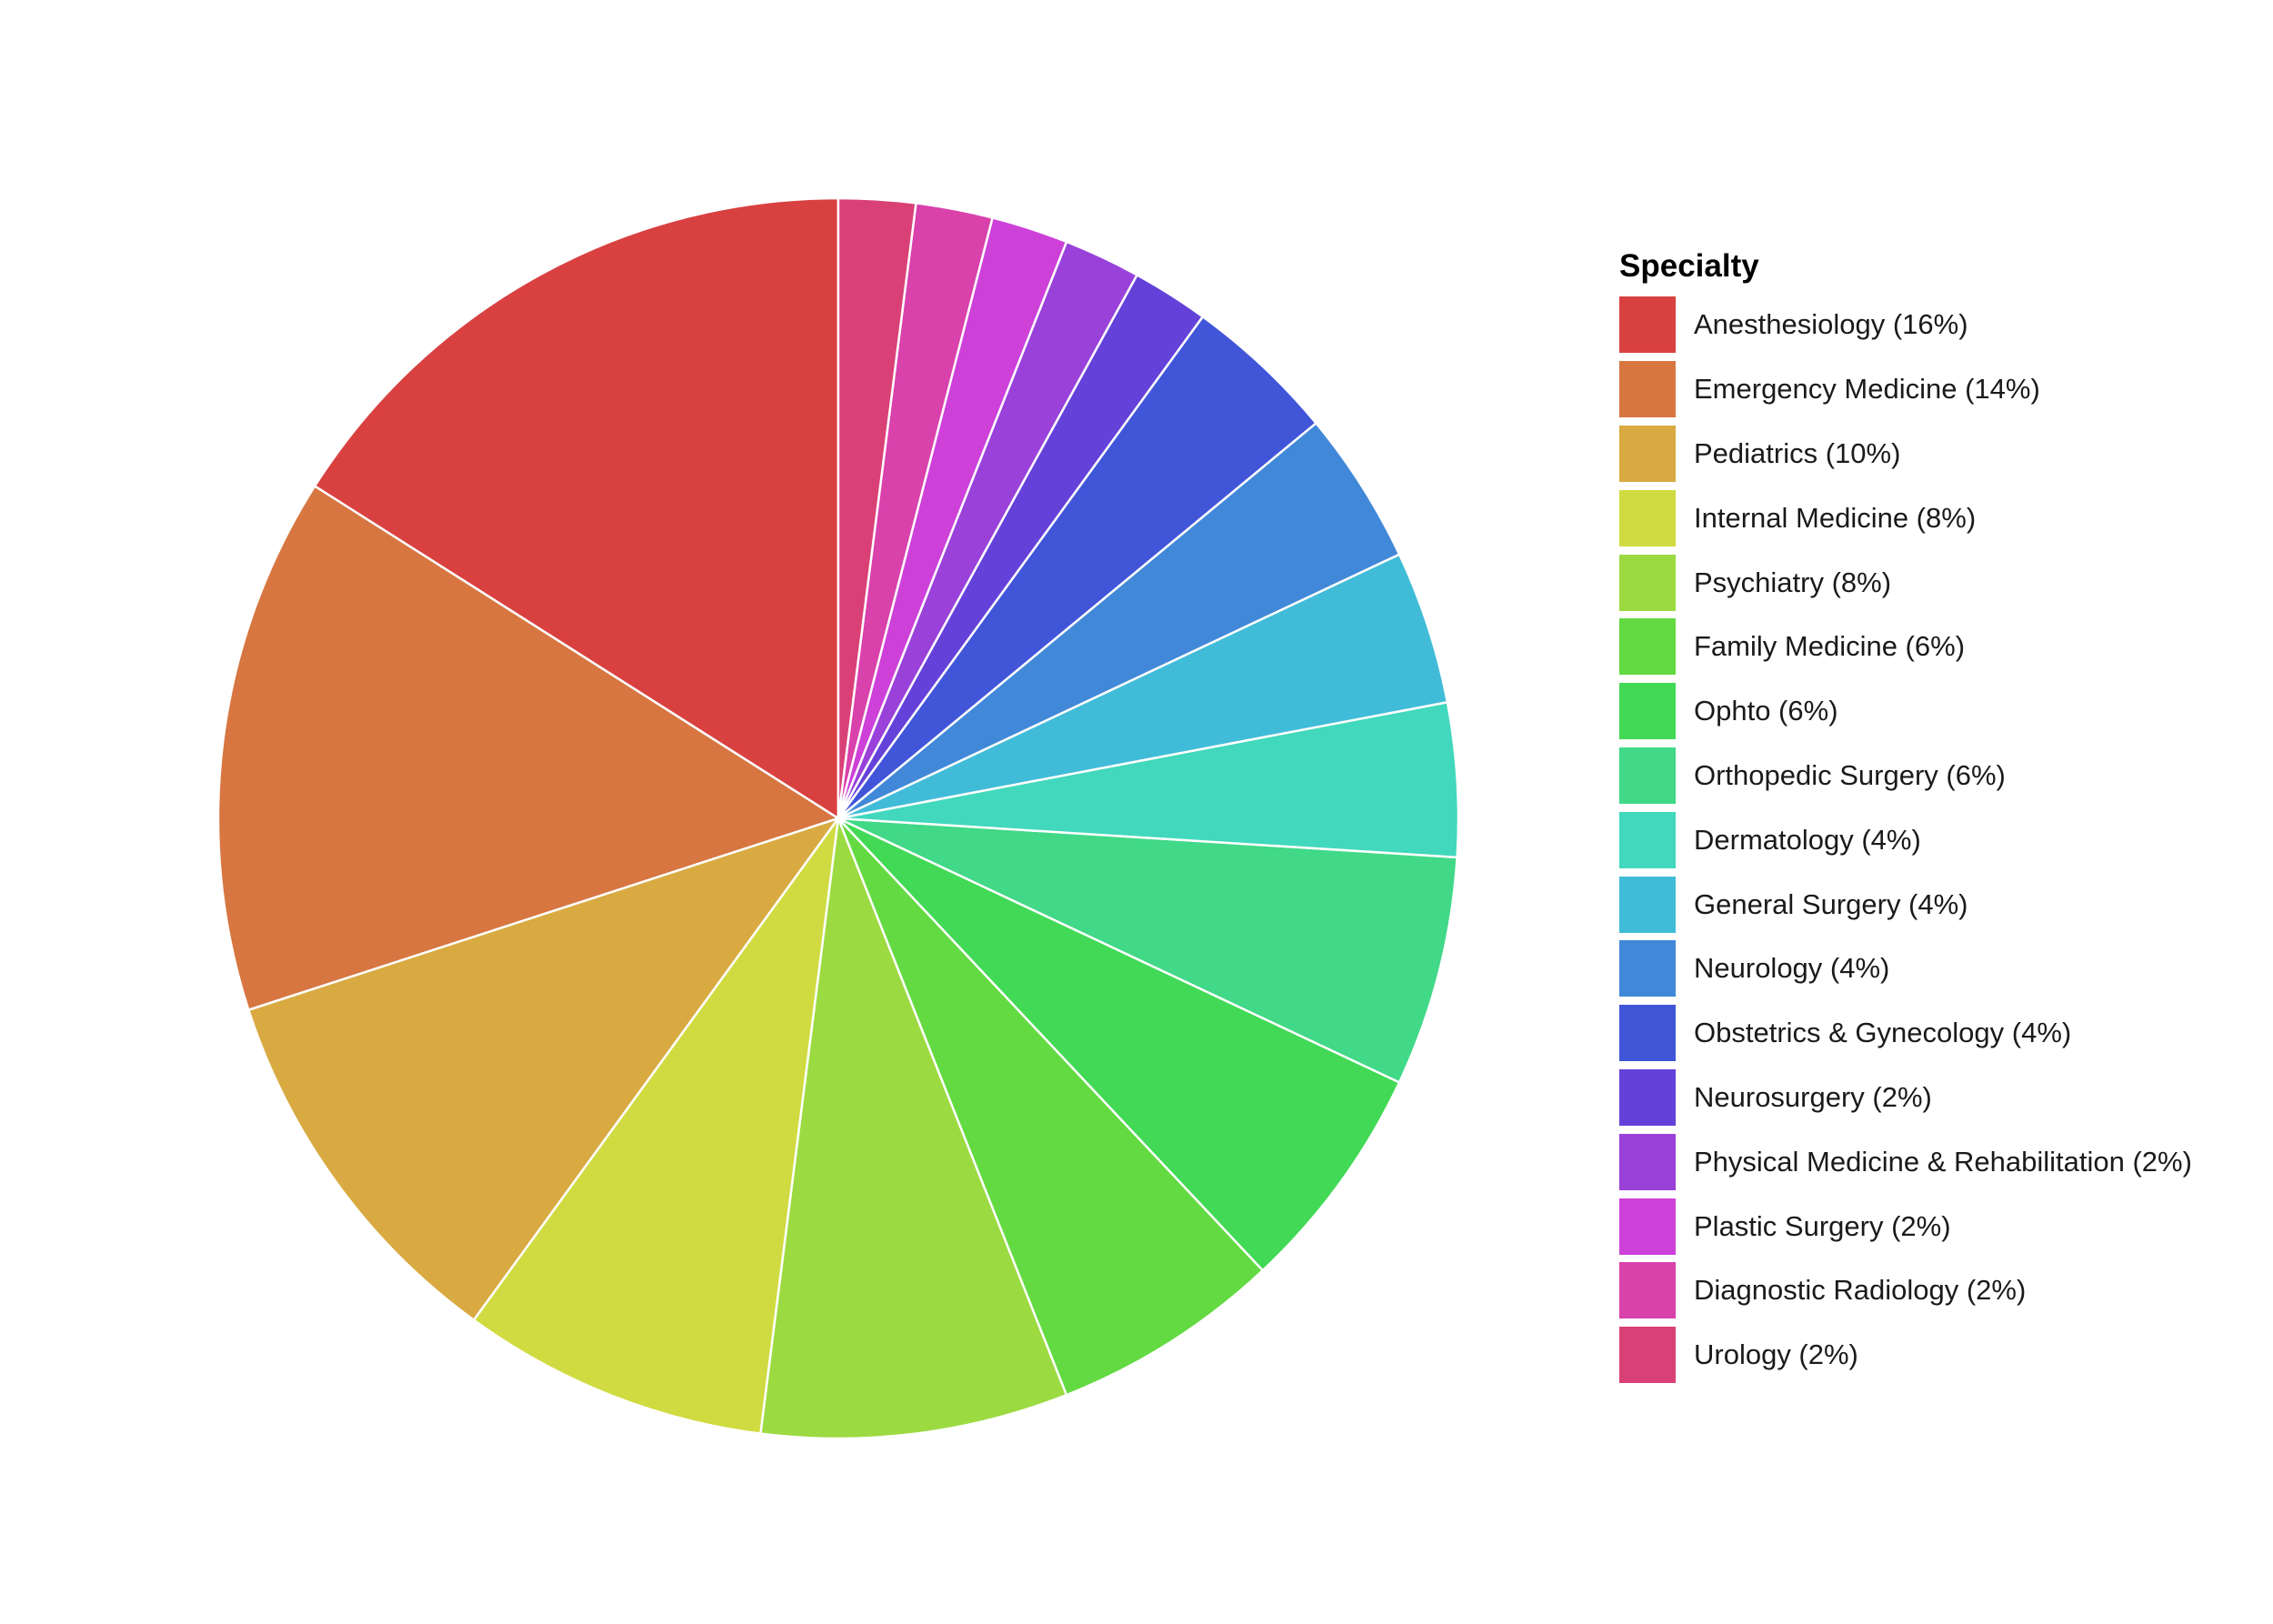  I want to click on legend-item: Physical Medicine & Rehabilitation (2%), so click(1905, 1161).